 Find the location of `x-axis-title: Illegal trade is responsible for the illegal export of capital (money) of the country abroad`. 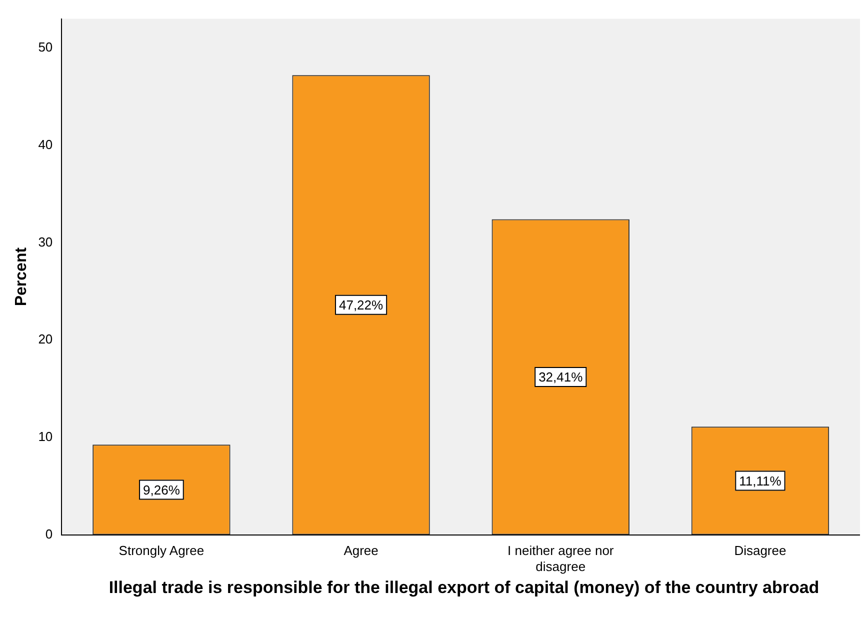

x-axis-title: Illegal trade is responsible for the illegal export of capital (money) of the country abroad is located at coordinates (464, 588).